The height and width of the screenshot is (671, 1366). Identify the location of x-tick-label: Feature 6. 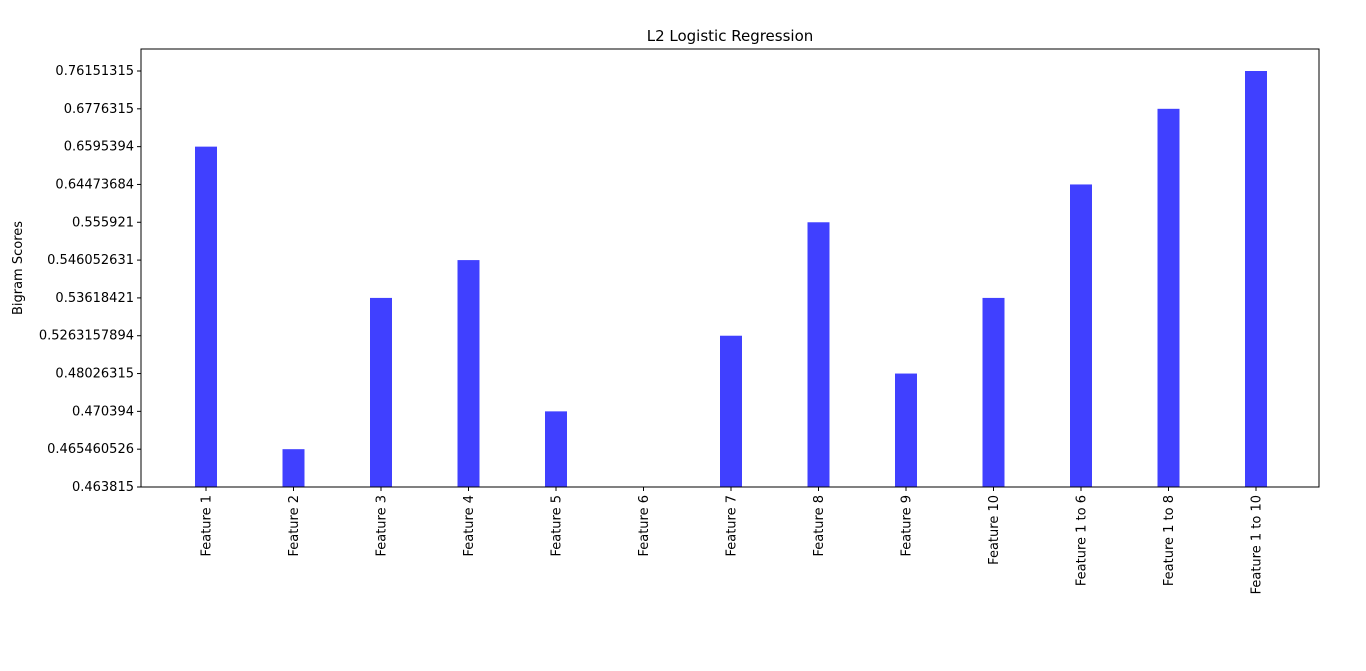
(644, 526).